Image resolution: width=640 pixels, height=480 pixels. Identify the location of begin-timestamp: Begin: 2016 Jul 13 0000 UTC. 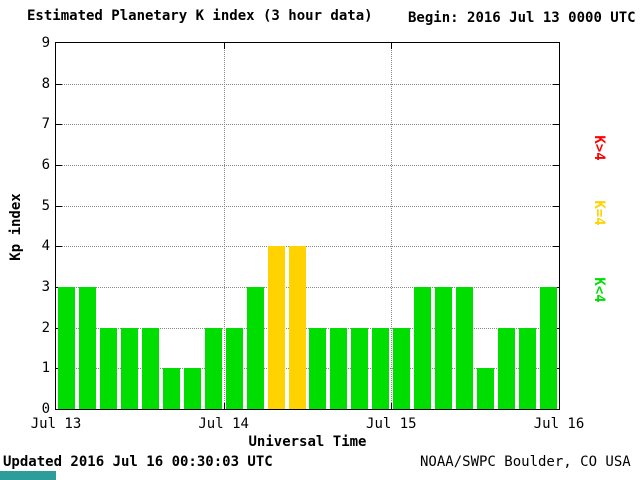
(522, 18).